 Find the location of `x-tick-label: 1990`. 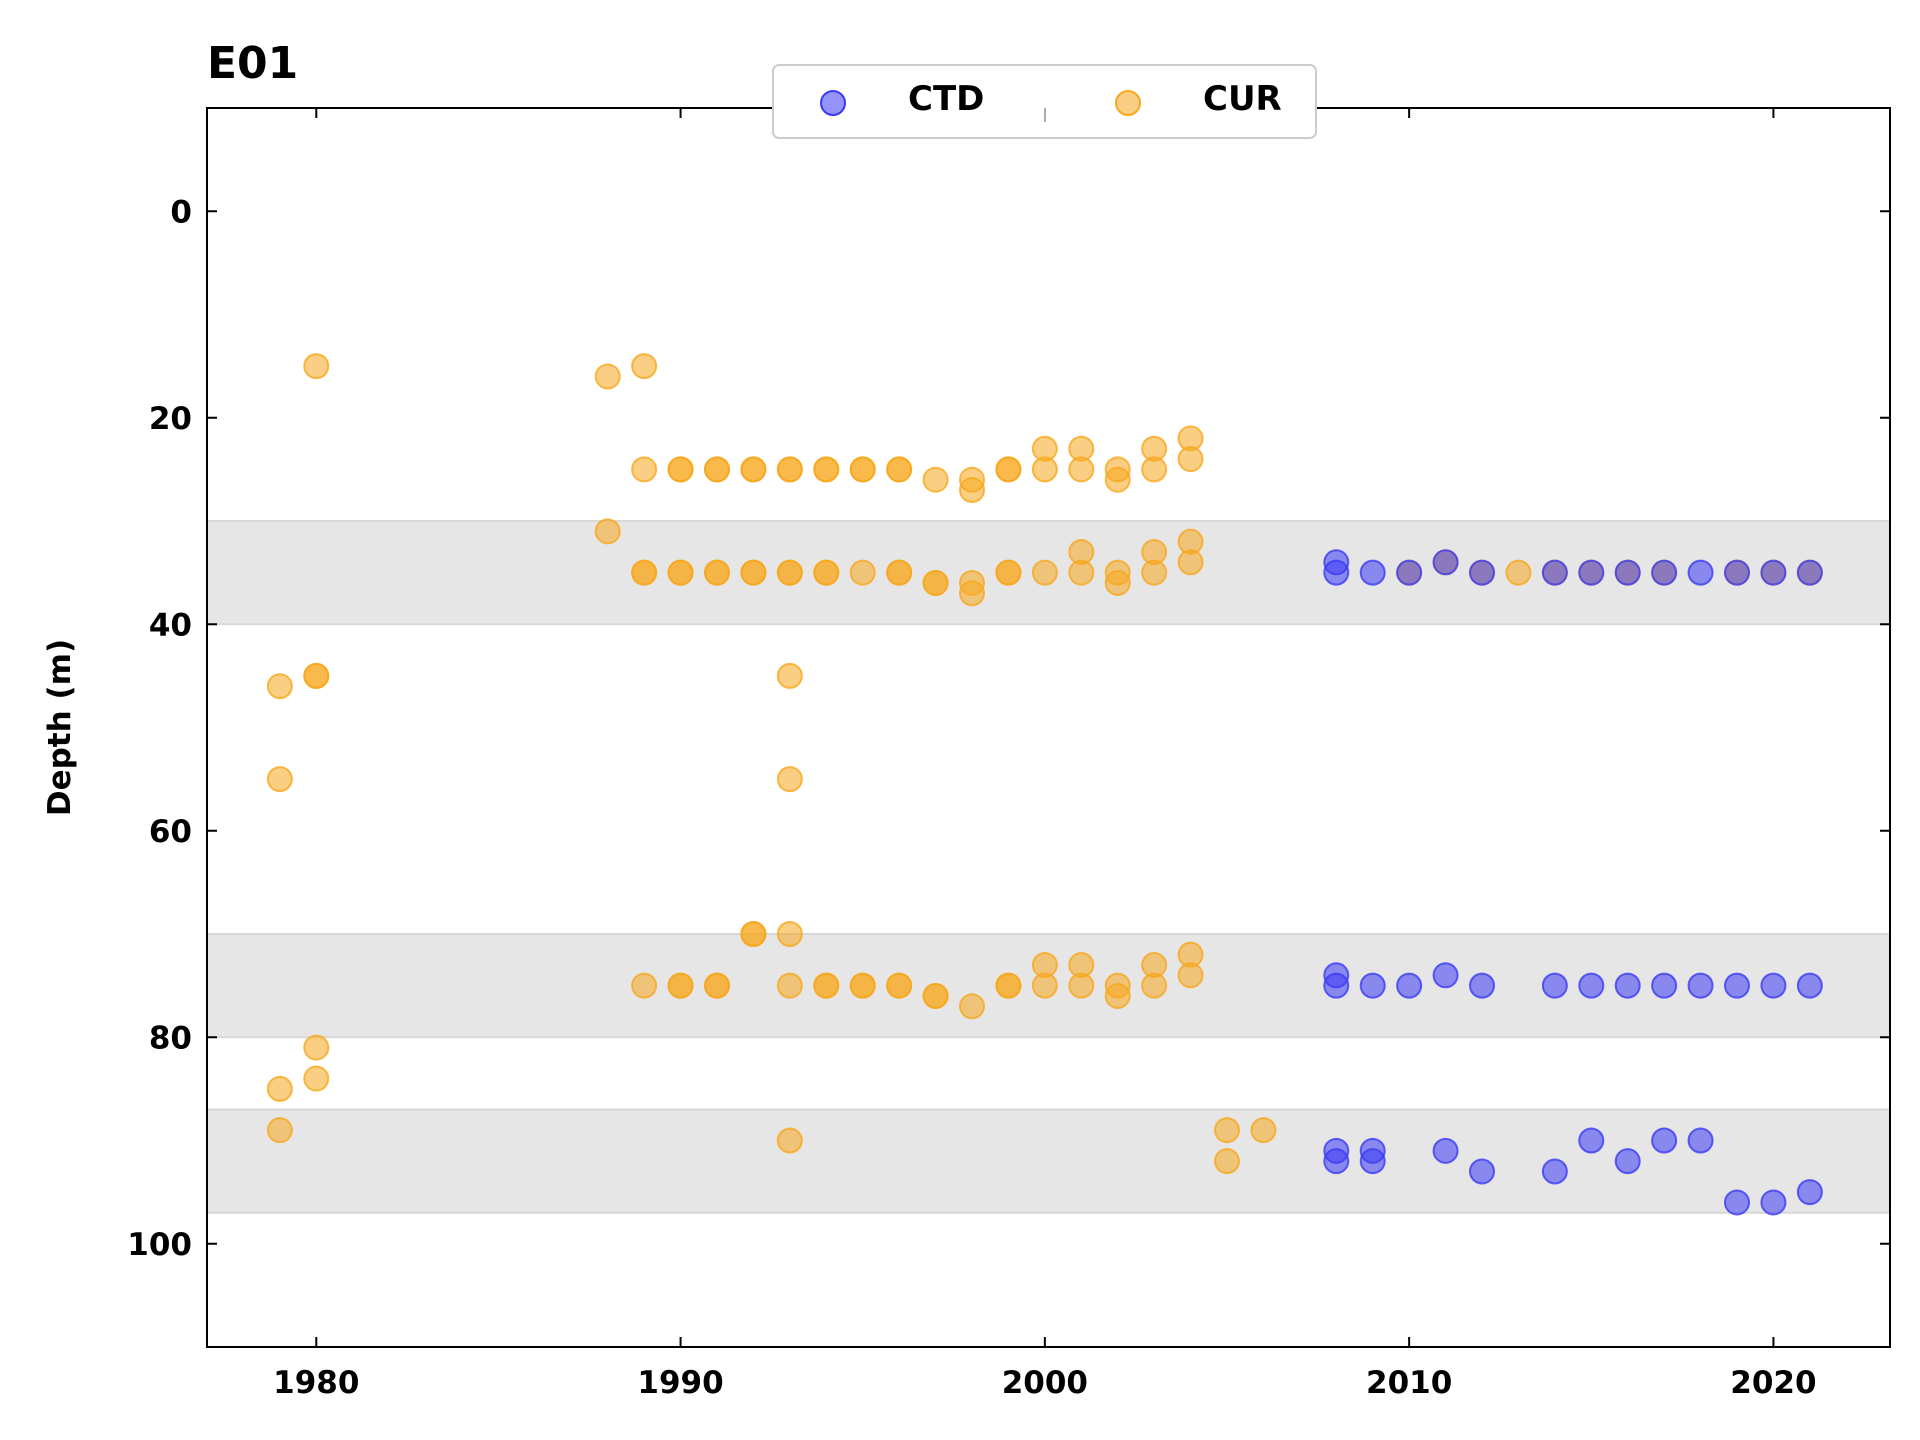

x-tick-label: 1990 is located at coordinates (680, 1383).